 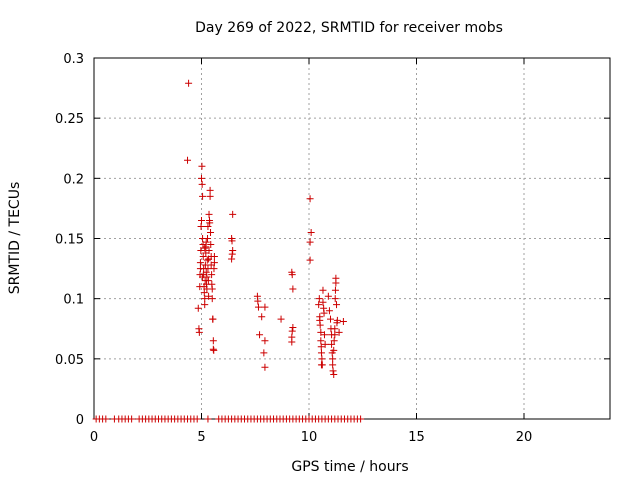 What do you see at coordinates (15, 238) in the screenshot?
I see `y-axis-label: SRMTID / TECUs` at bounding box center [15, 238].